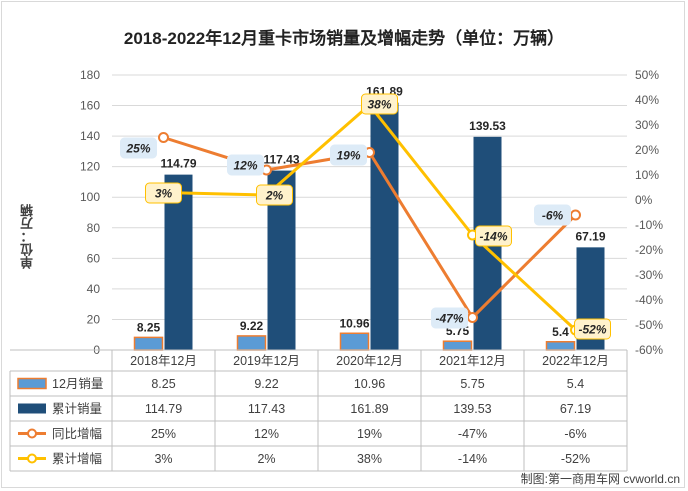  Describe the element at coordinates (472, 409) in the screenshot. I see `table-cell: 139.53` at that location.